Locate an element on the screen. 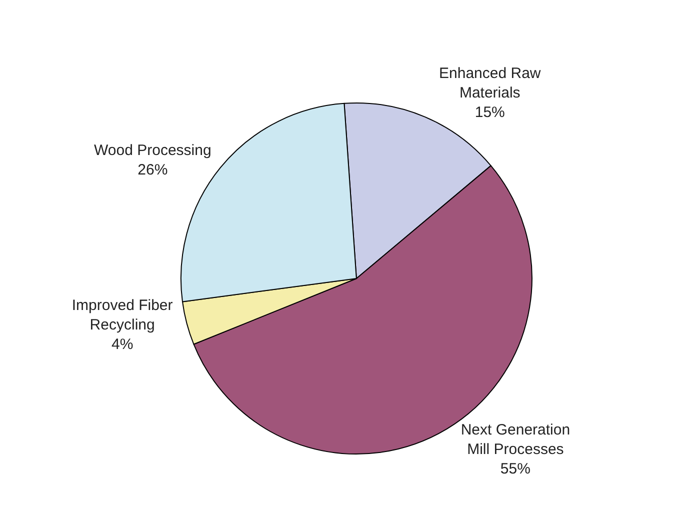 The height and width of the screenshot is (510, 687). data-label: 15% is located at coordinates (489, 113).